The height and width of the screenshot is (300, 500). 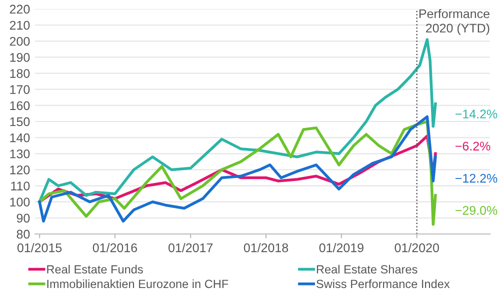 I want to click on y-tick-label: 160, so click(x=20, y=105).